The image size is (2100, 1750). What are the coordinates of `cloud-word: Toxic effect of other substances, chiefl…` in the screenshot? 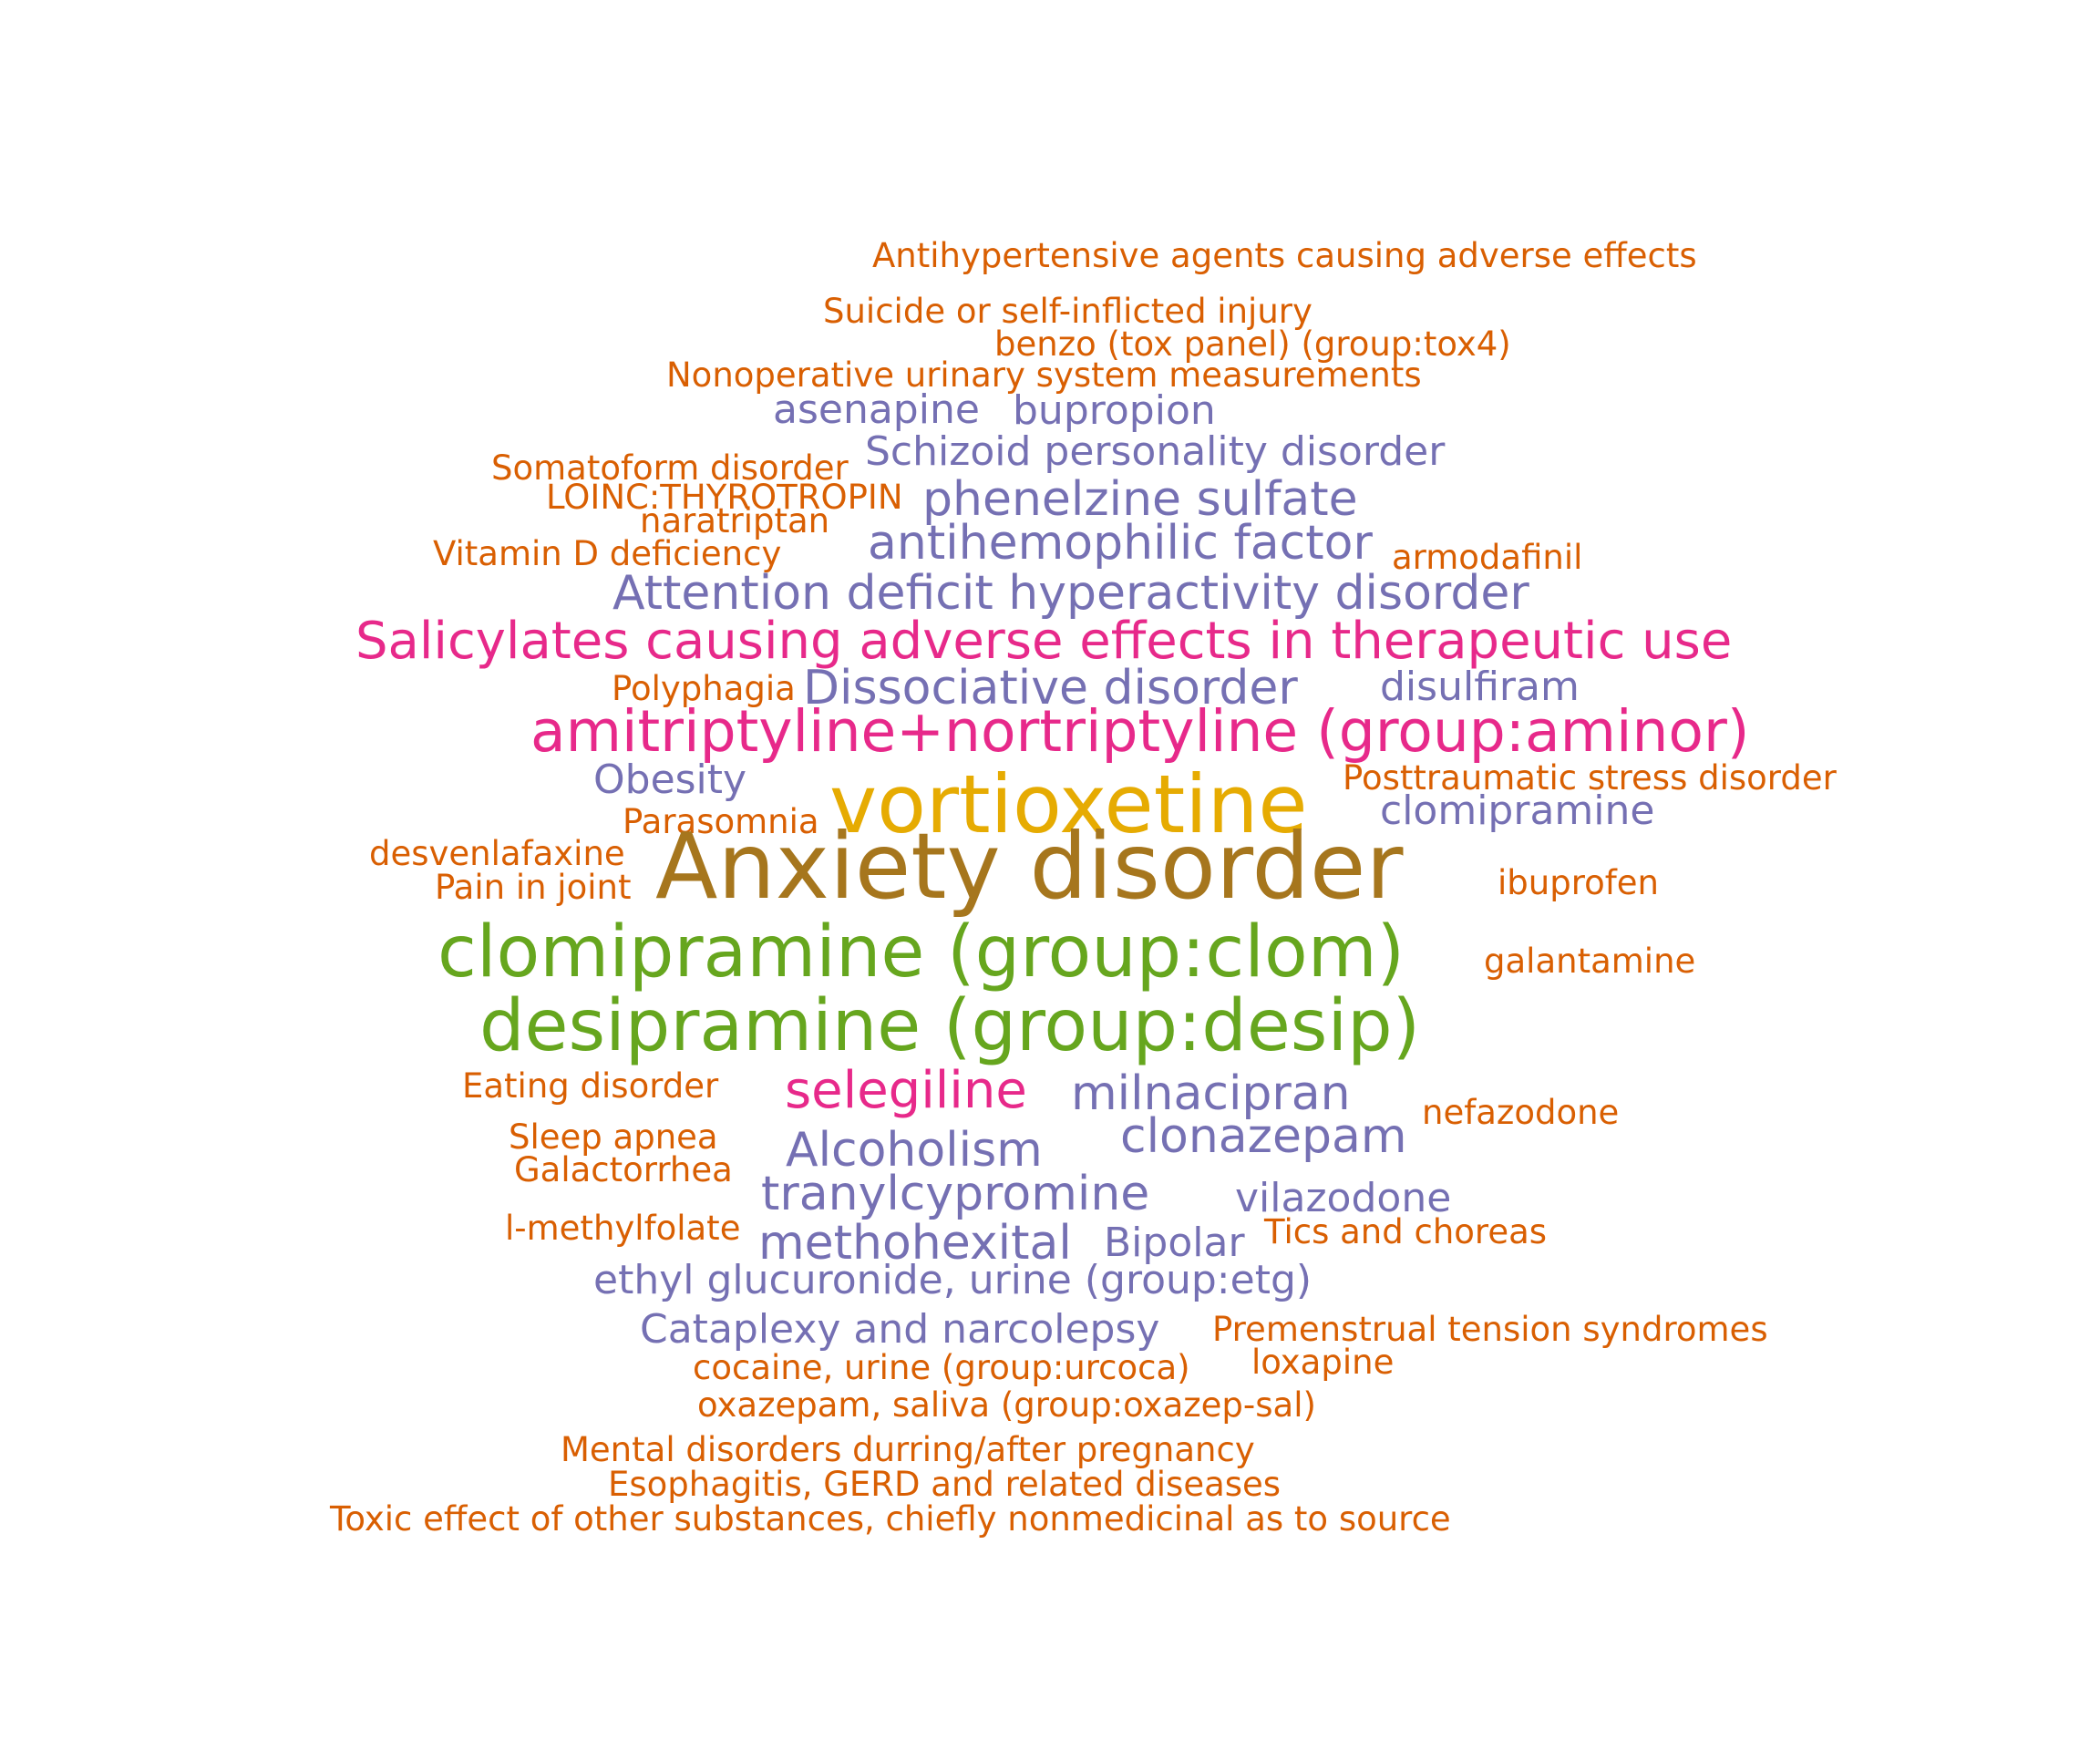 It's located at (891, 1519).